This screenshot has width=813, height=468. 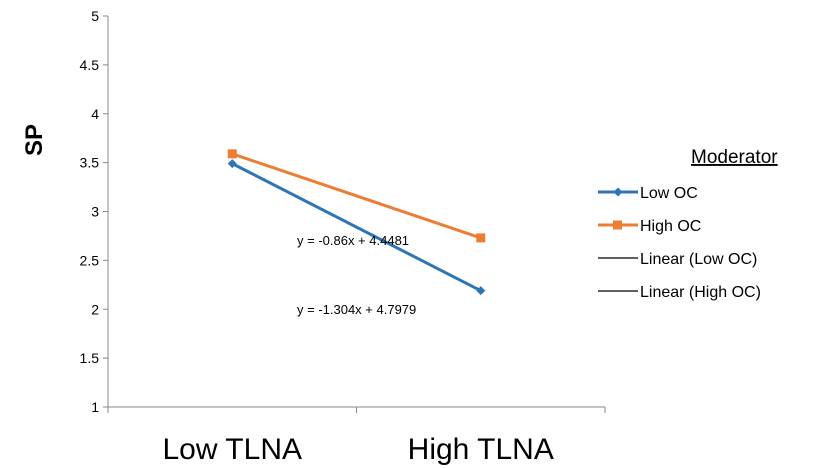 I want to click on y-tick-label: 4.5, so click(x=90, y=65).